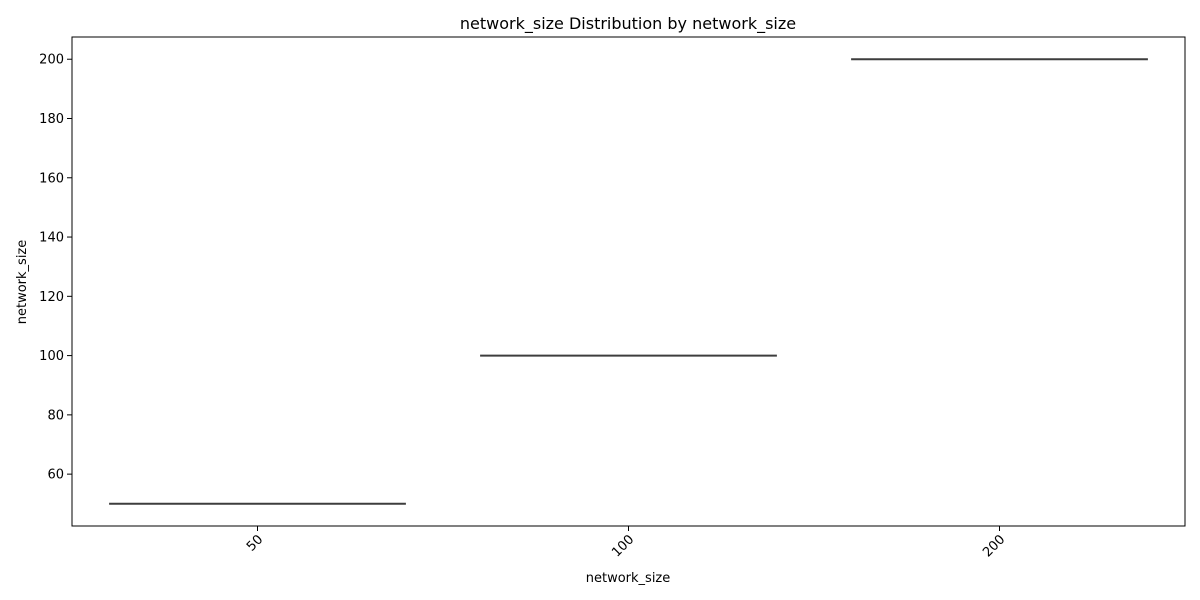 The width and height of the screenshot is (1200, 600). Describe the element at coordinates (55, 268) in the screenshot. I see `y-axis: 60 80 100 120 140 160 180 200` at that location.